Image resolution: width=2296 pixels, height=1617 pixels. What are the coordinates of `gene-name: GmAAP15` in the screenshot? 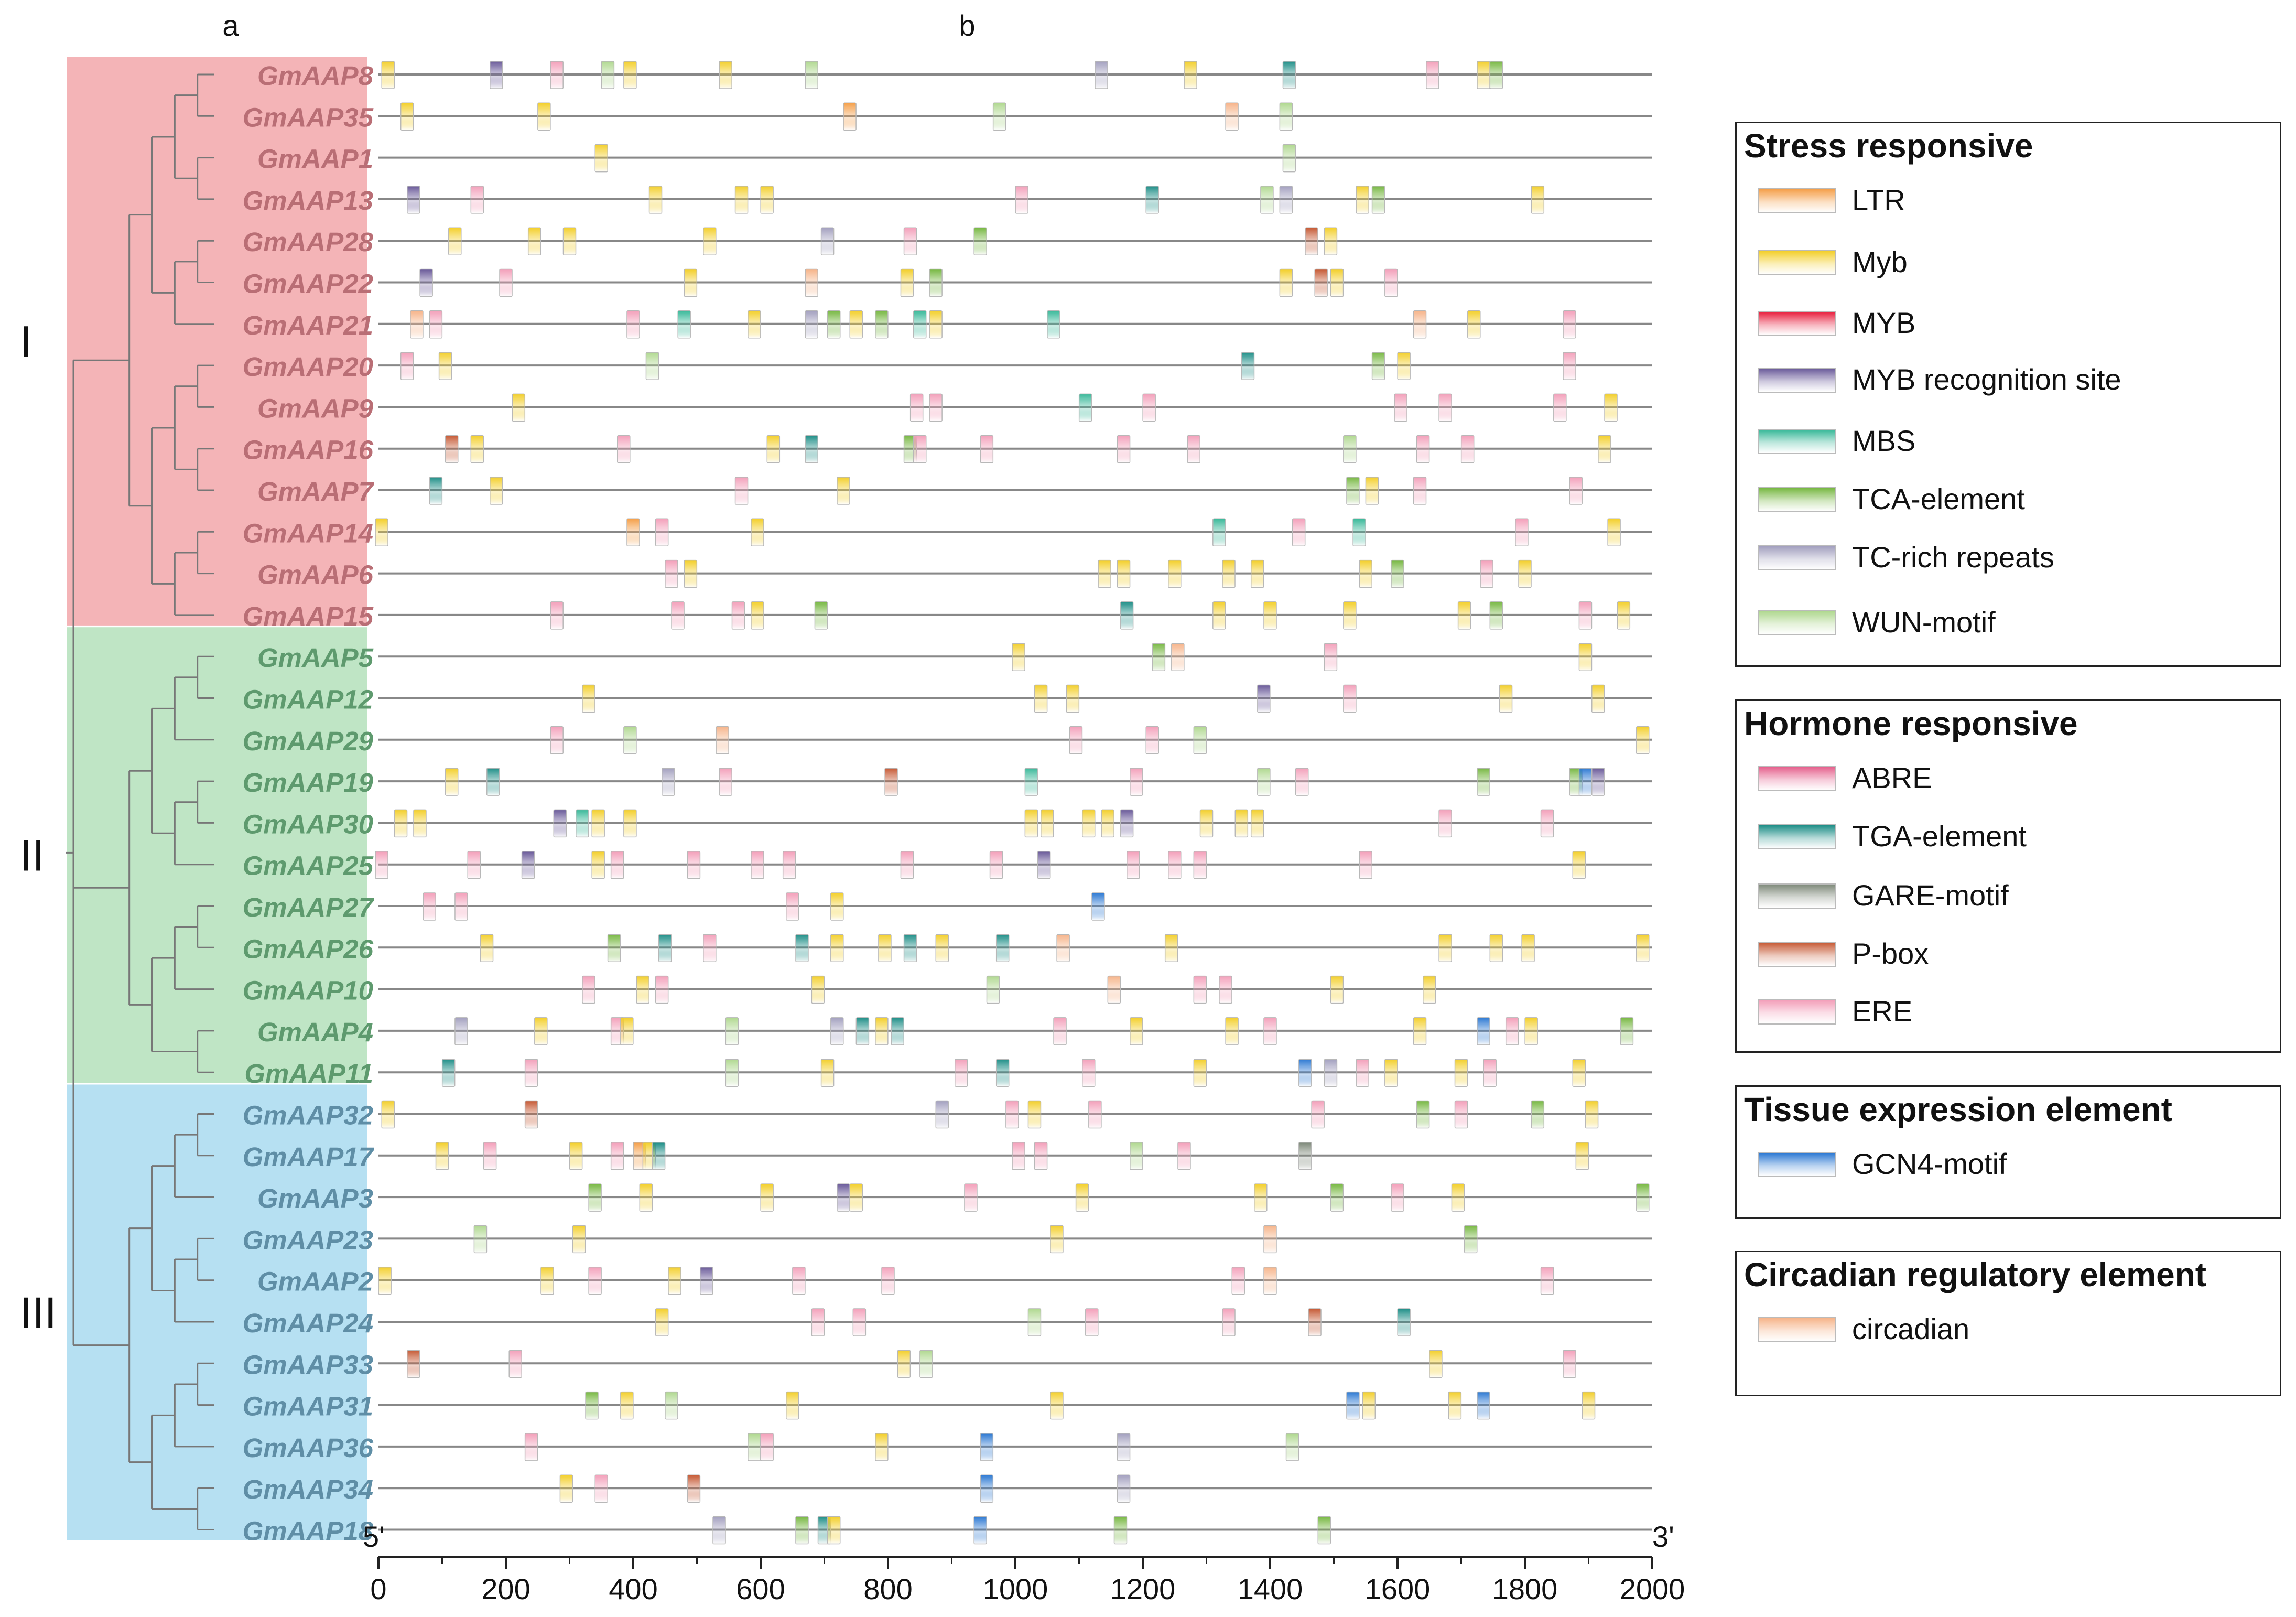 It's located at (308, 616).